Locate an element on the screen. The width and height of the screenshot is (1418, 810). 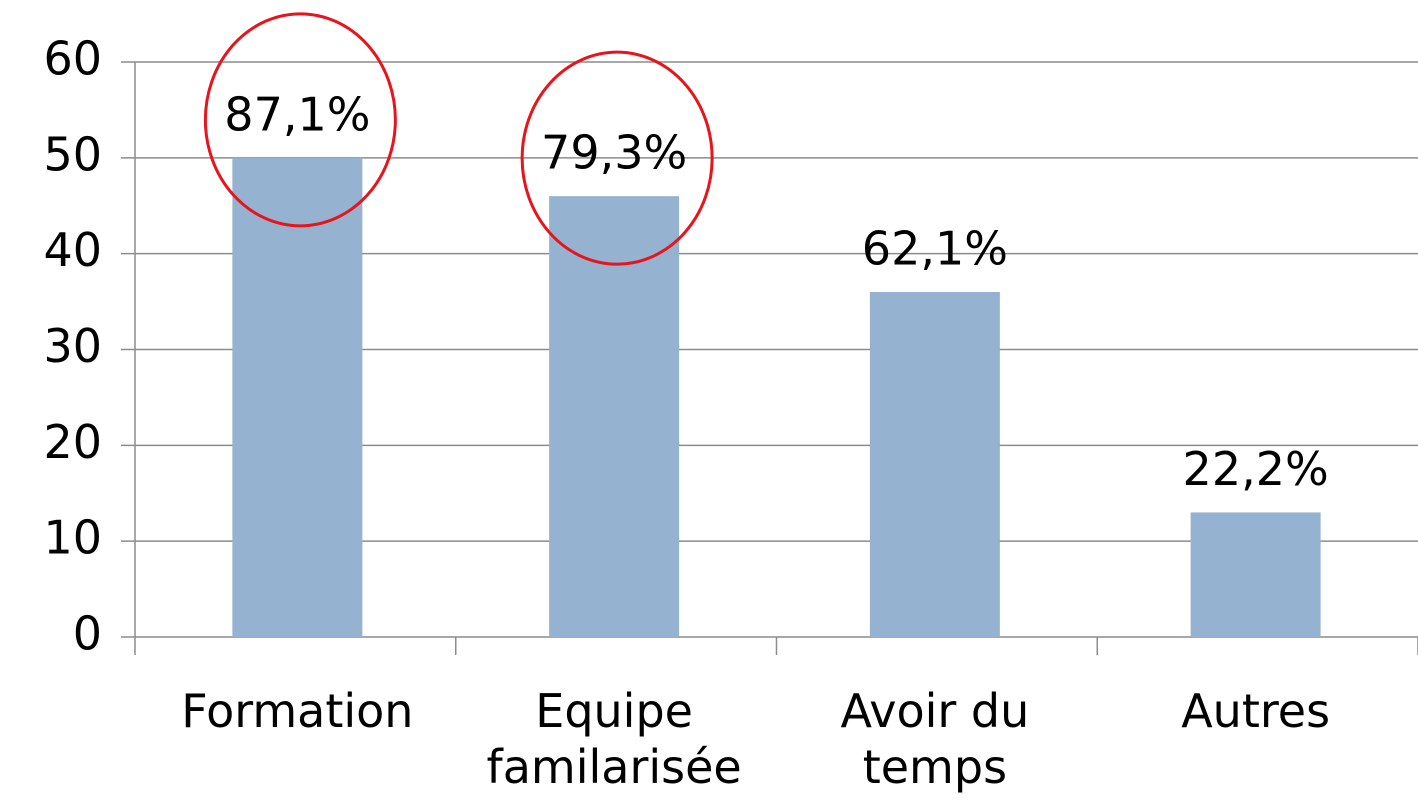
value-label: 79,3% is located at coordinates (614, 153).